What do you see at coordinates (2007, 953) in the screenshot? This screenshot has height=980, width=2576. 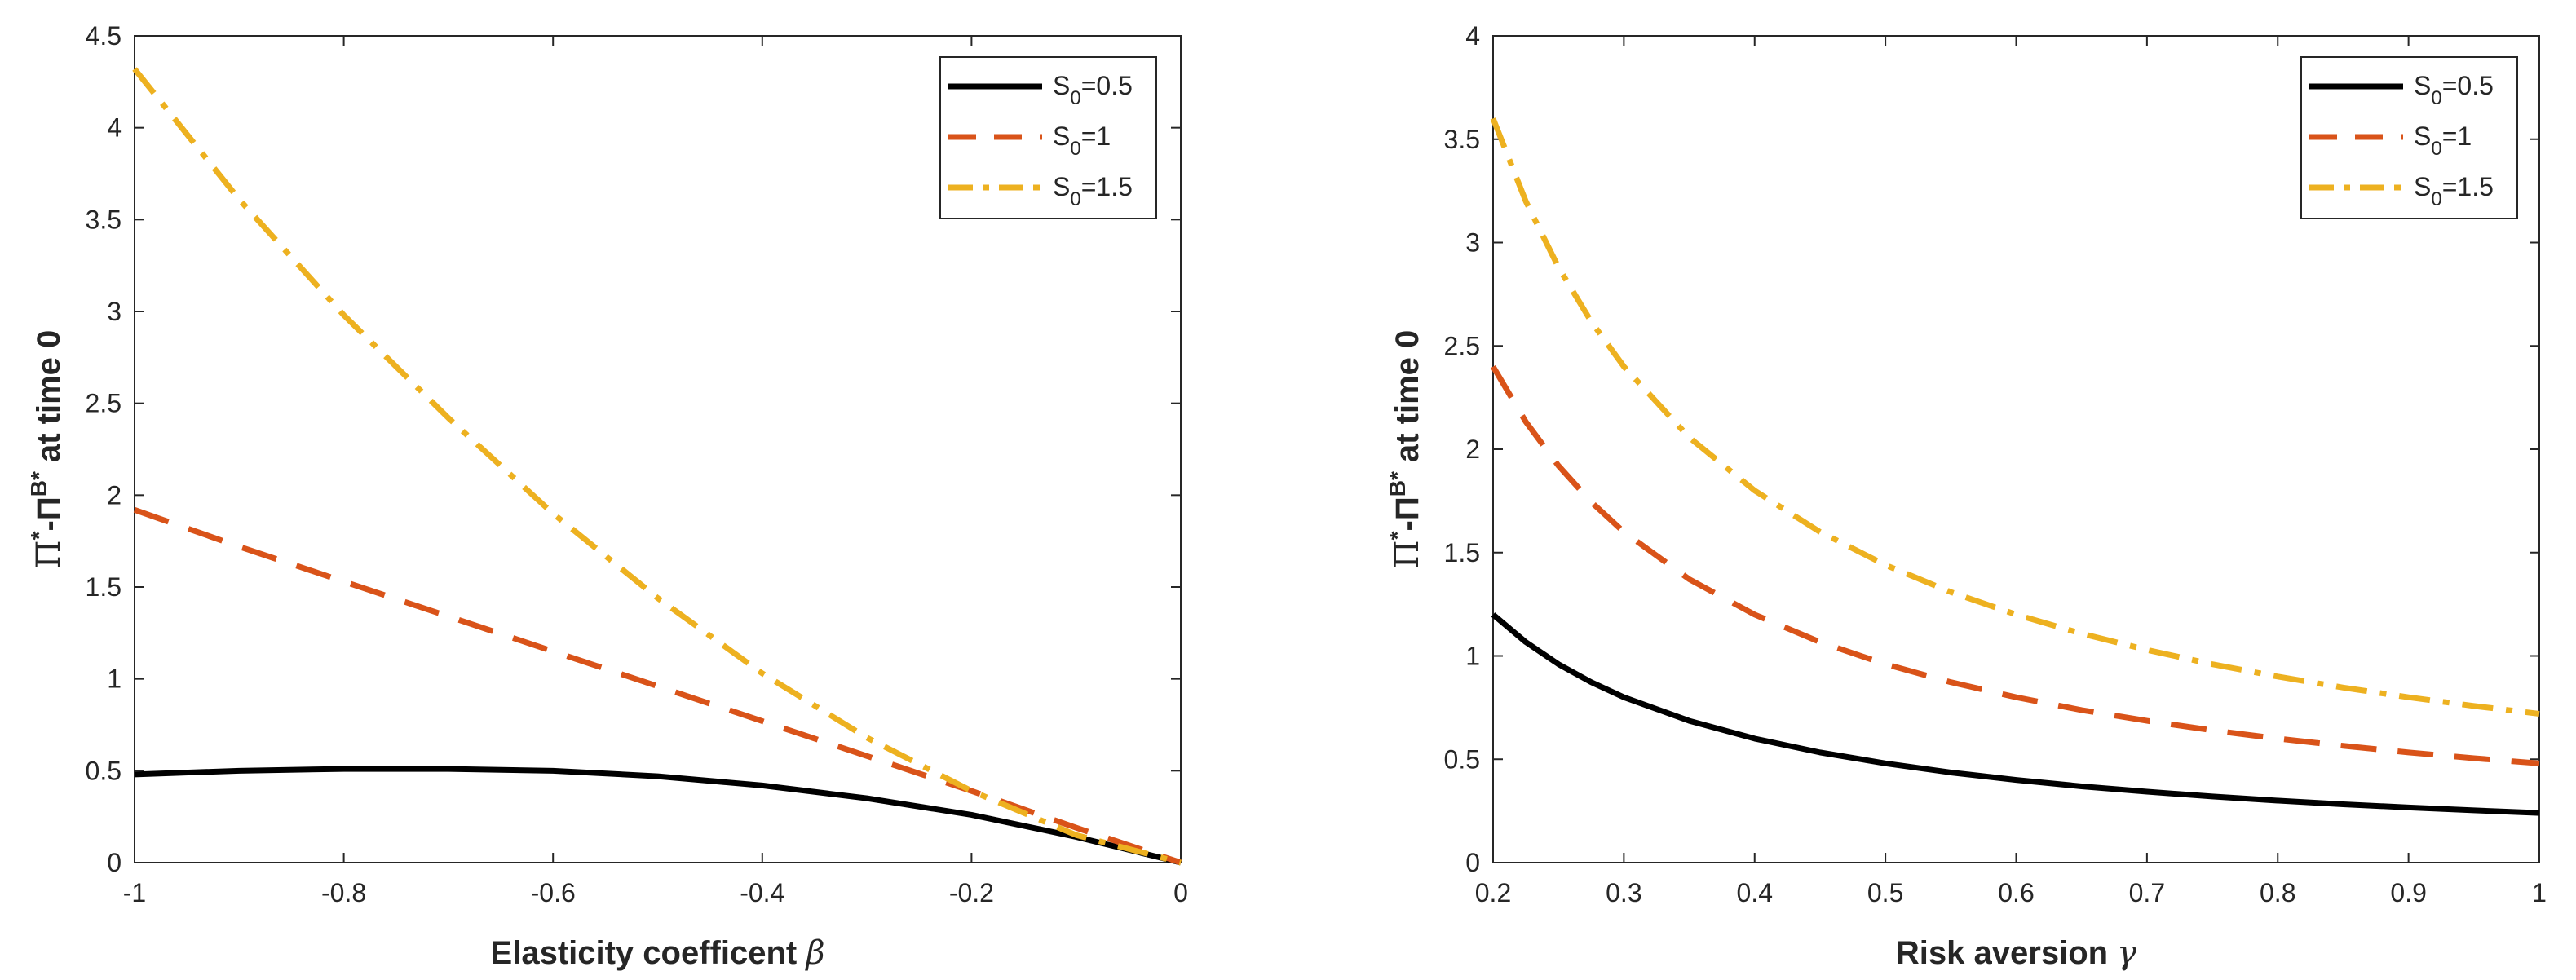 I see `x-axis-label-text: Risk aversion` at bounding box center [2007, 953].